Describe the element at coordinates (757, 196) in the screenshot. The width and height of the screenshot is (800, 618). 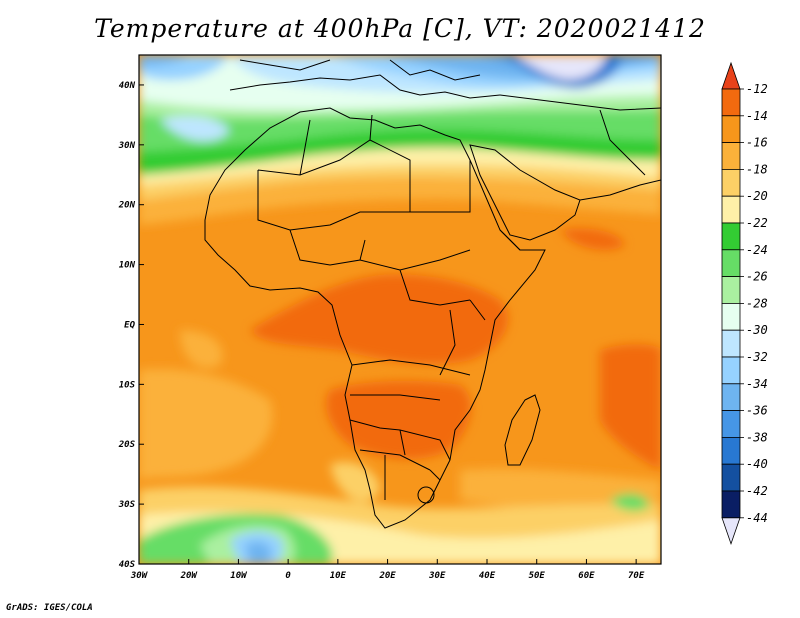
I see `colorbar-label: -20` at that location.